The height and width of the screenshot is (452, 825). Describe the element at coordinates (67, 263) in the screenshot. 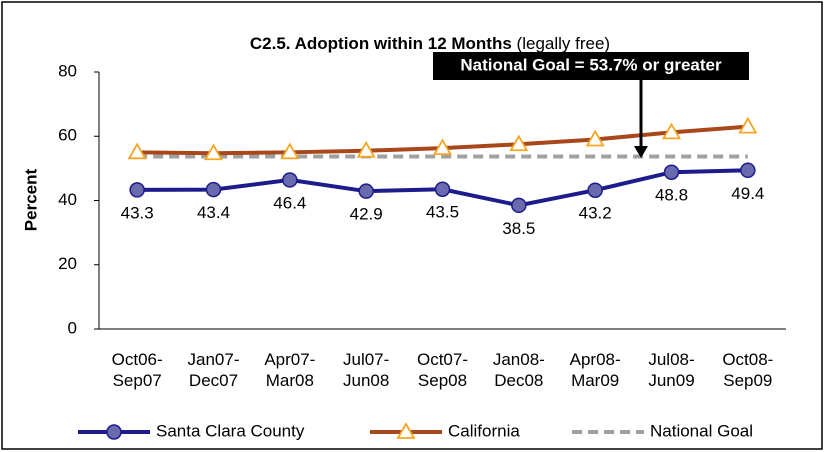

I see `y-tick-label: 20` at that location.